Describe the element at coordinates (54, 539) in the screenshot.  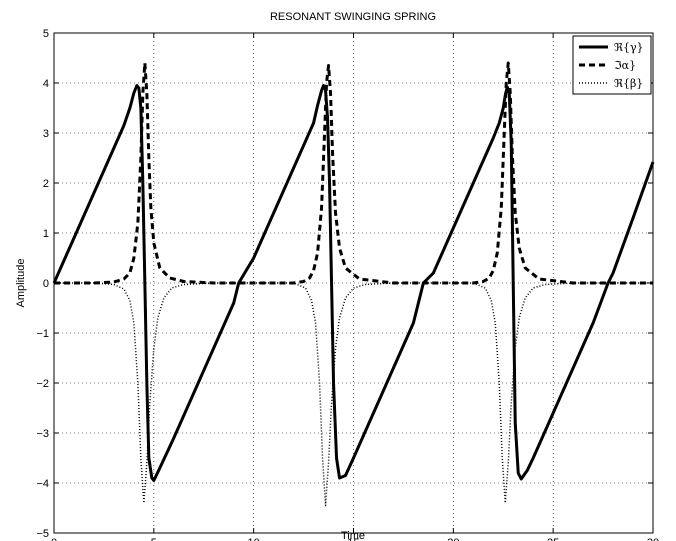
I see `x-tick-label: 0` at that location.